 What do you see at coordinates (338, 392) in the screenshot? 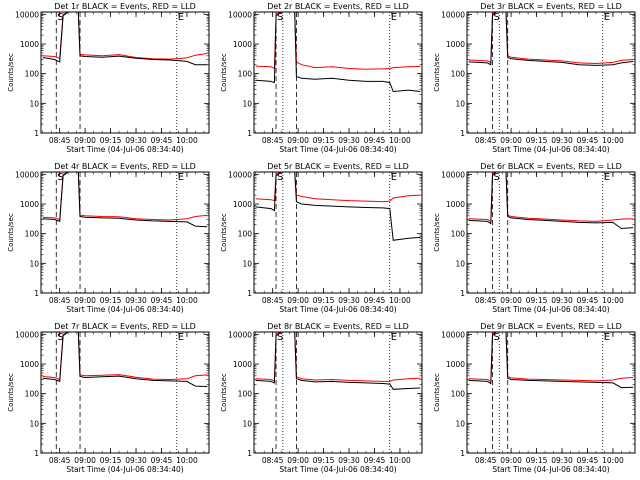
I see `plot-frame` at bounding box center [338, 392].